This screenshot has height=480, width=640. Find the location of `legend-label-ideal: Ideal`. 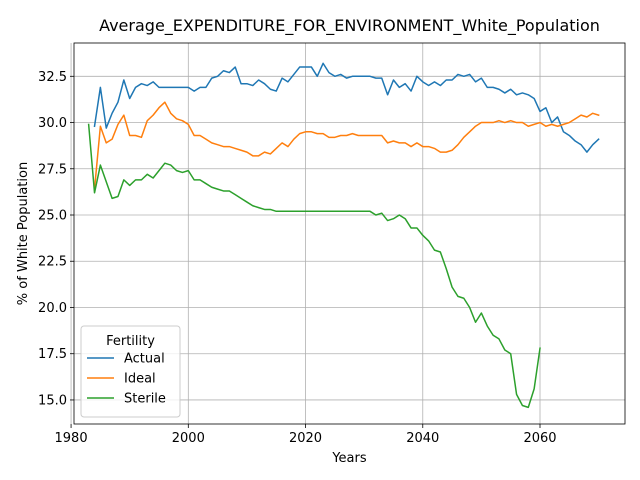

legend-label-ideal: Ideal is located at coordinates (140, 379).